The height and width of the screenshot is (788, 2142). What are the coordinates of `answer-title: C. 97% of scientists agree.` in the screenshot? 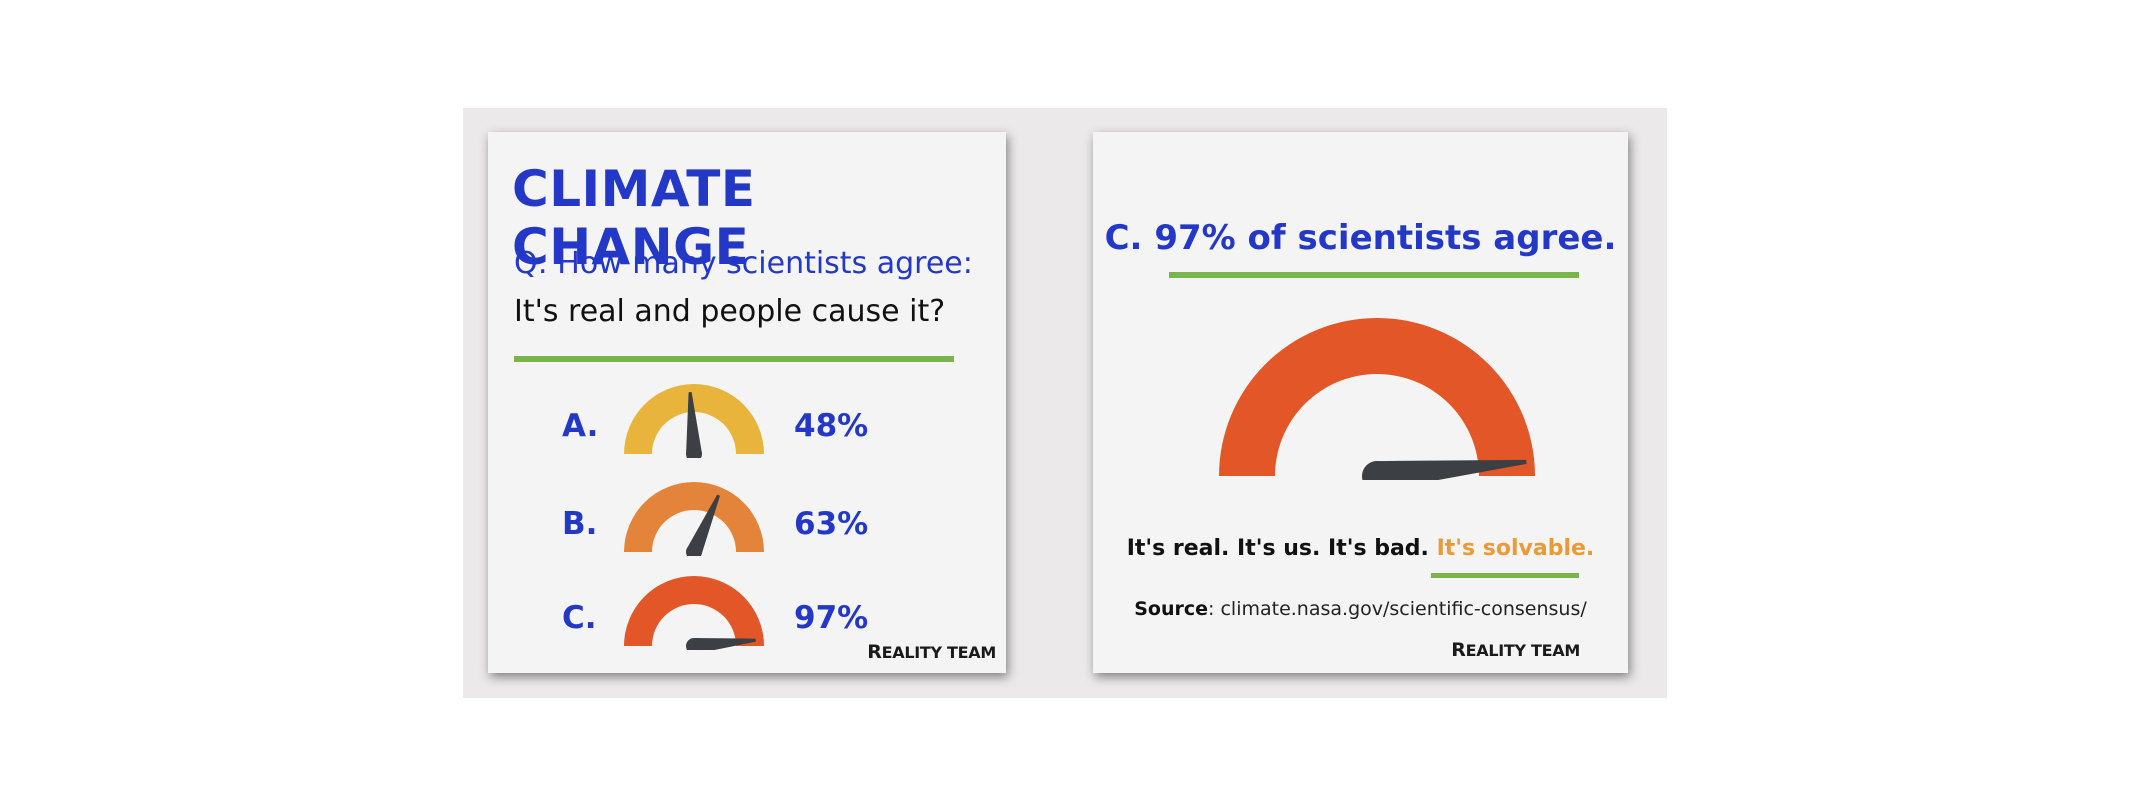 It's located at (1360, 238).